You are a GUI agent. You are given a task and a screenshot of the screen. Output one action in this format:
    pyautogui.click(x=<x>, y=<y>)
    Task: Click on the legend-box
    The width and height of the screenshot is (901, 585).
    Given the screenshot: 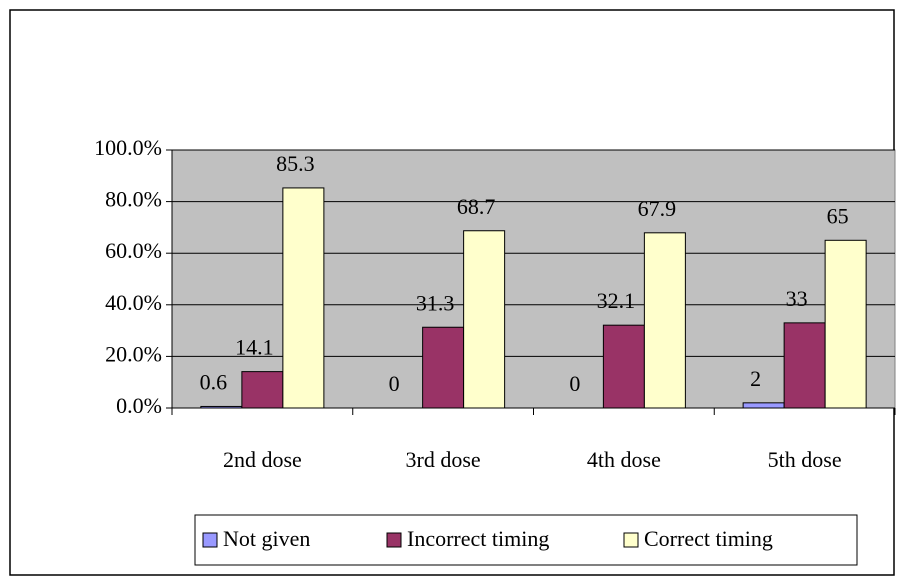 What is the action you would take?
    pyautogui.click(x=526, y=540)
    